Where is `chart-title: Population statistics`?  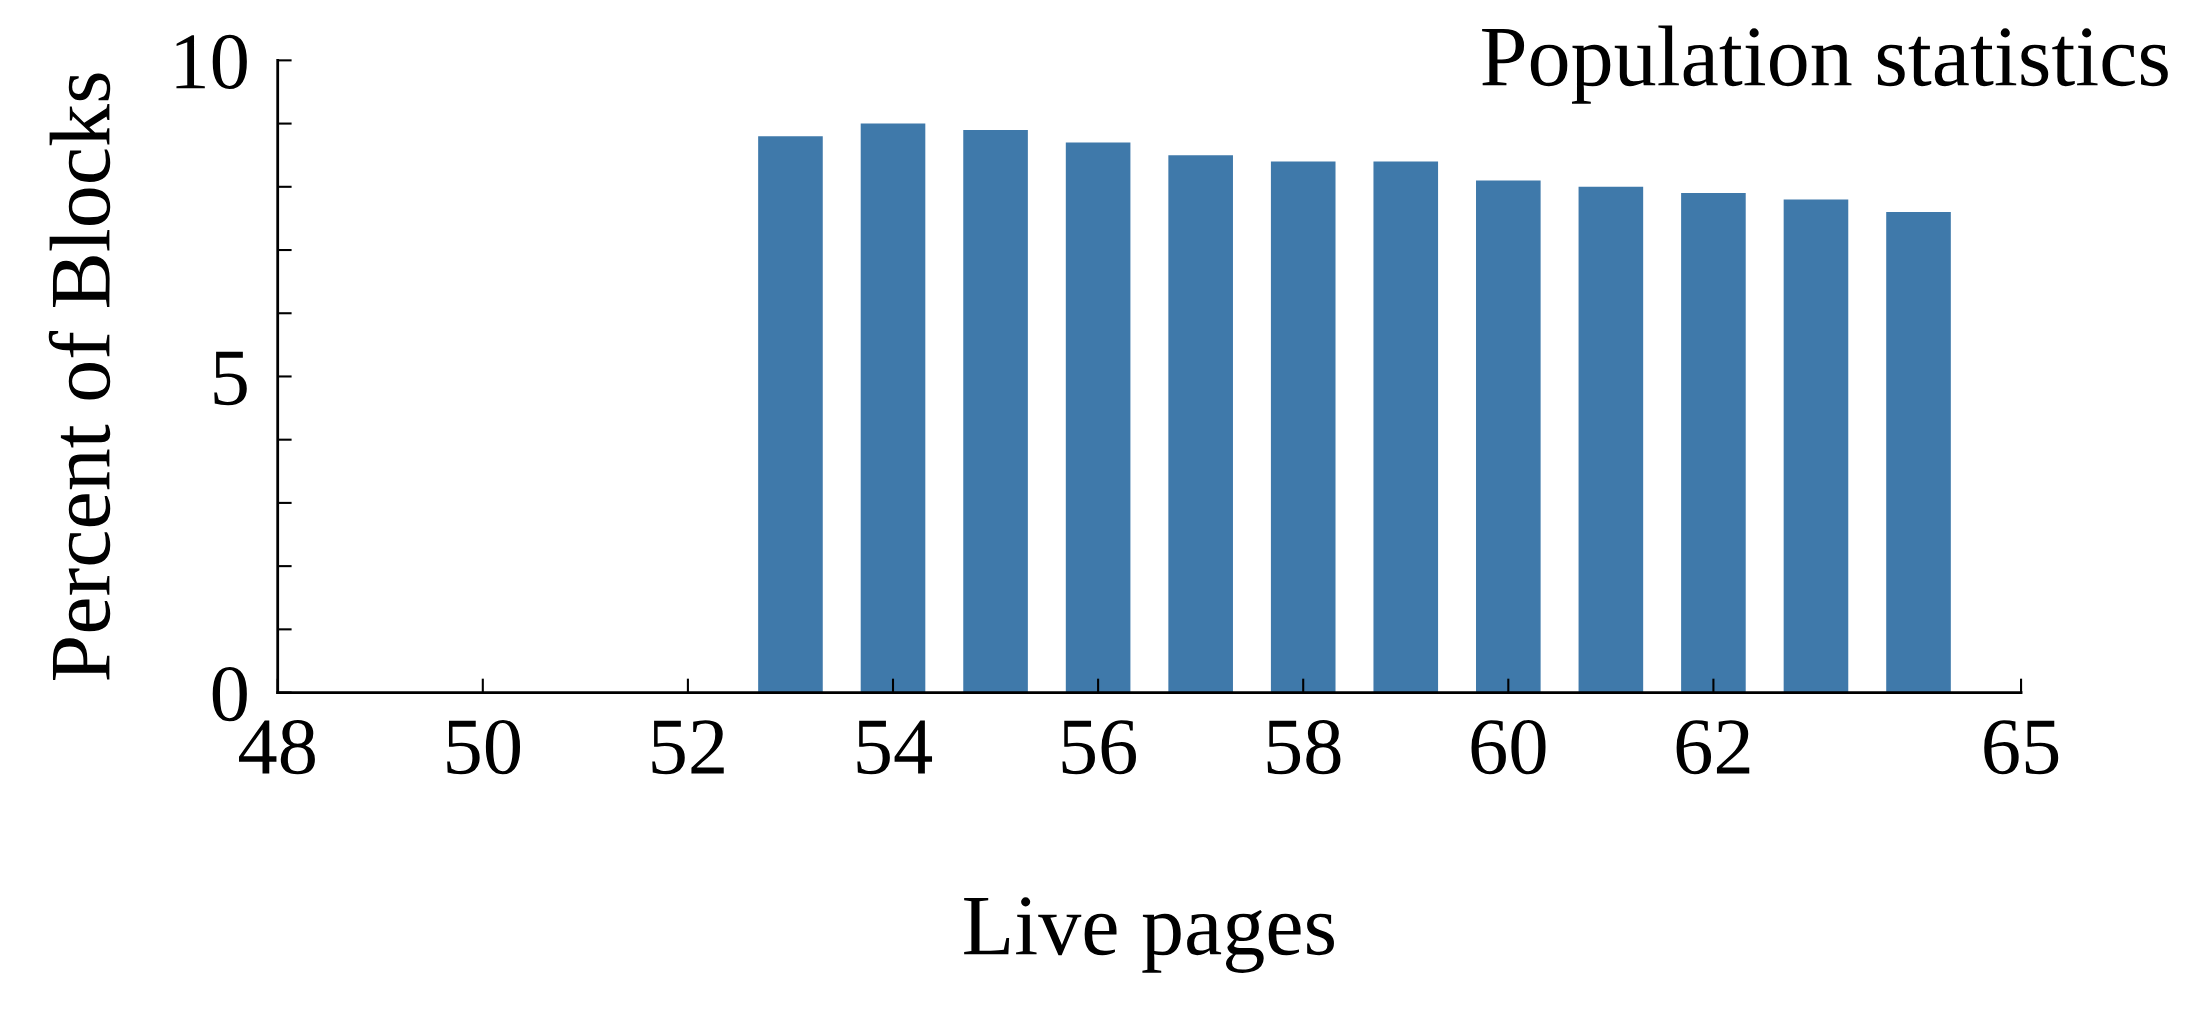
chart-title: Population statistics is located at coordinates (1825, 64).